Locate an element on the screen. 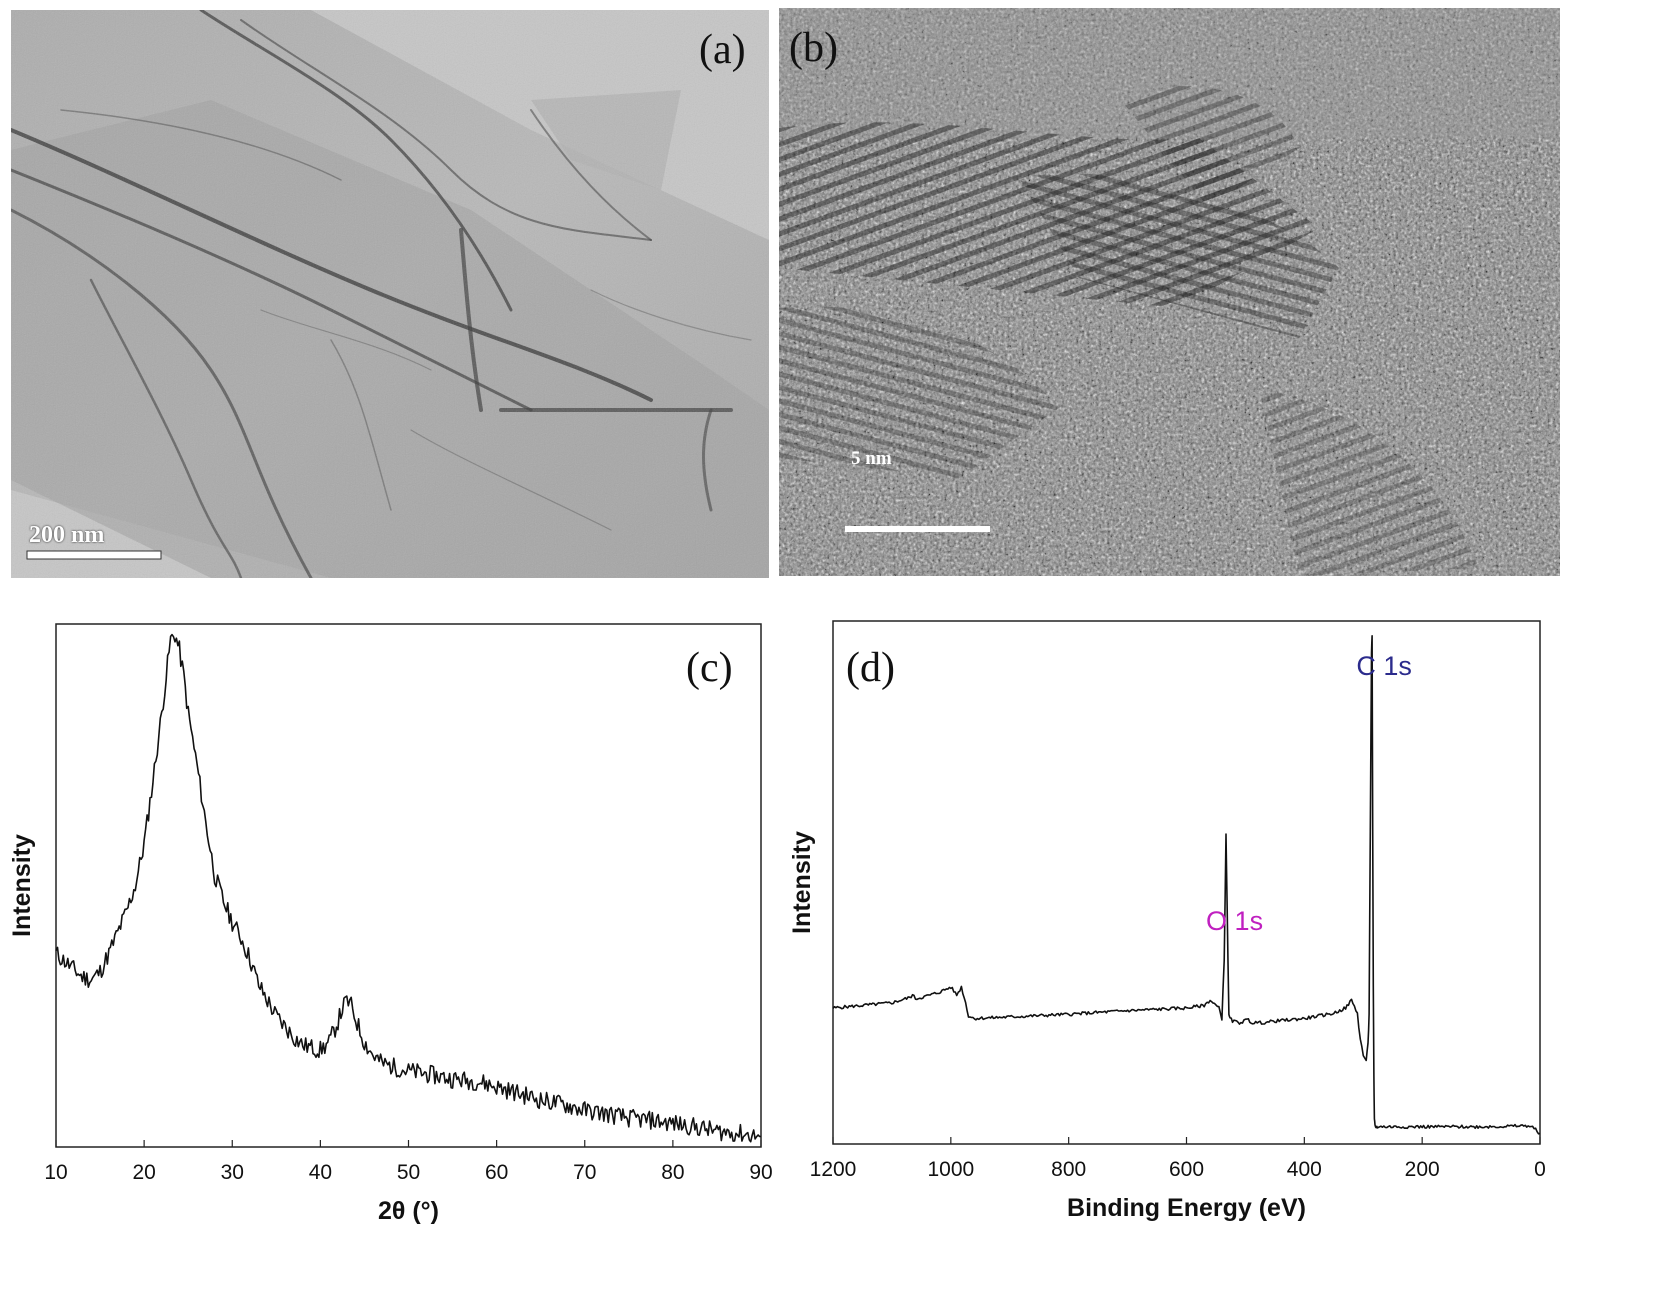 The height and width of the screenshot is (1300, 1653). x-tick-label: 600 is located at coordinates (1186, 1169).